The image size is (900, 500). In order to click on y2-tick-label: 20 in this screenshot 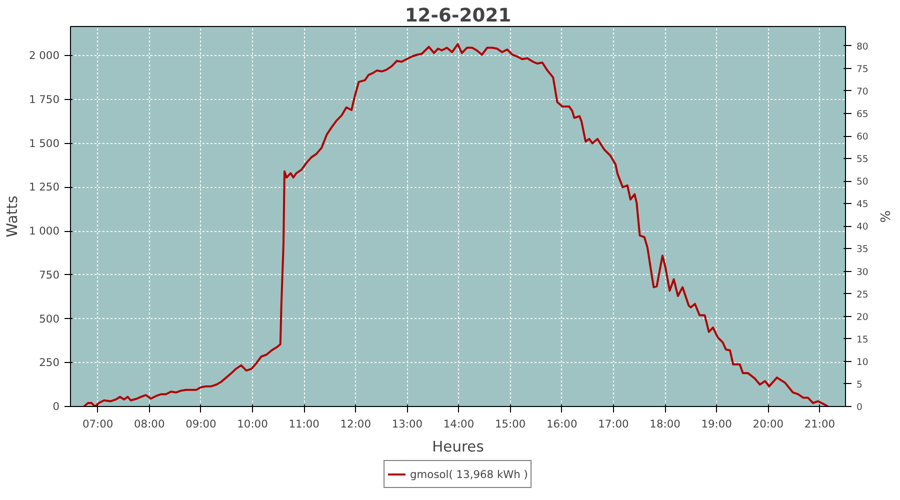, I will do `click(862, 317)`.